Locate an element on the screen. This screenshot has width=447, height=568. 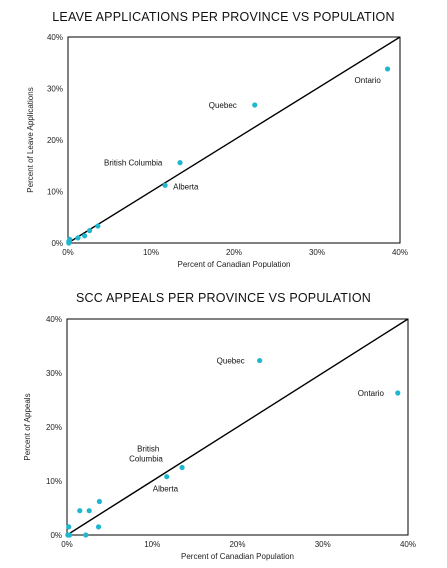
point-label-line: British is located at coordinates (148, 449).